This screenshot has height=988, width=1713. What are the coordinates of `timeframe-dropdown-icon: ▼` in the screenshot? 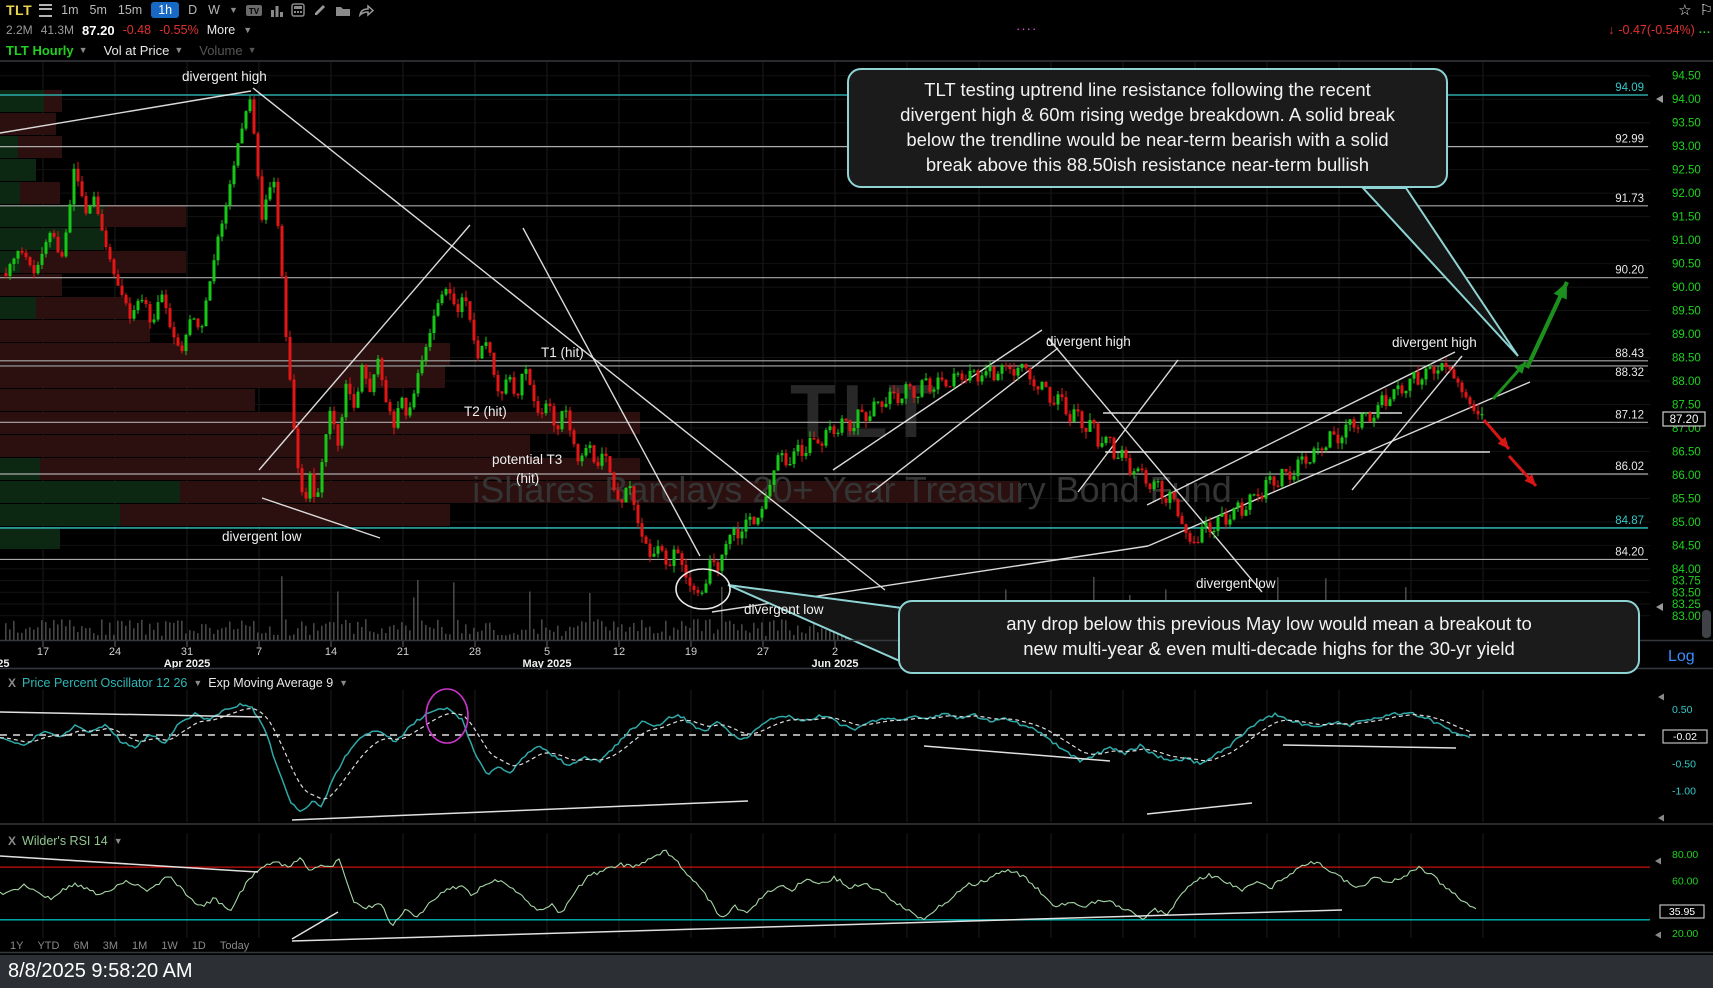 It's located at (233, 10).